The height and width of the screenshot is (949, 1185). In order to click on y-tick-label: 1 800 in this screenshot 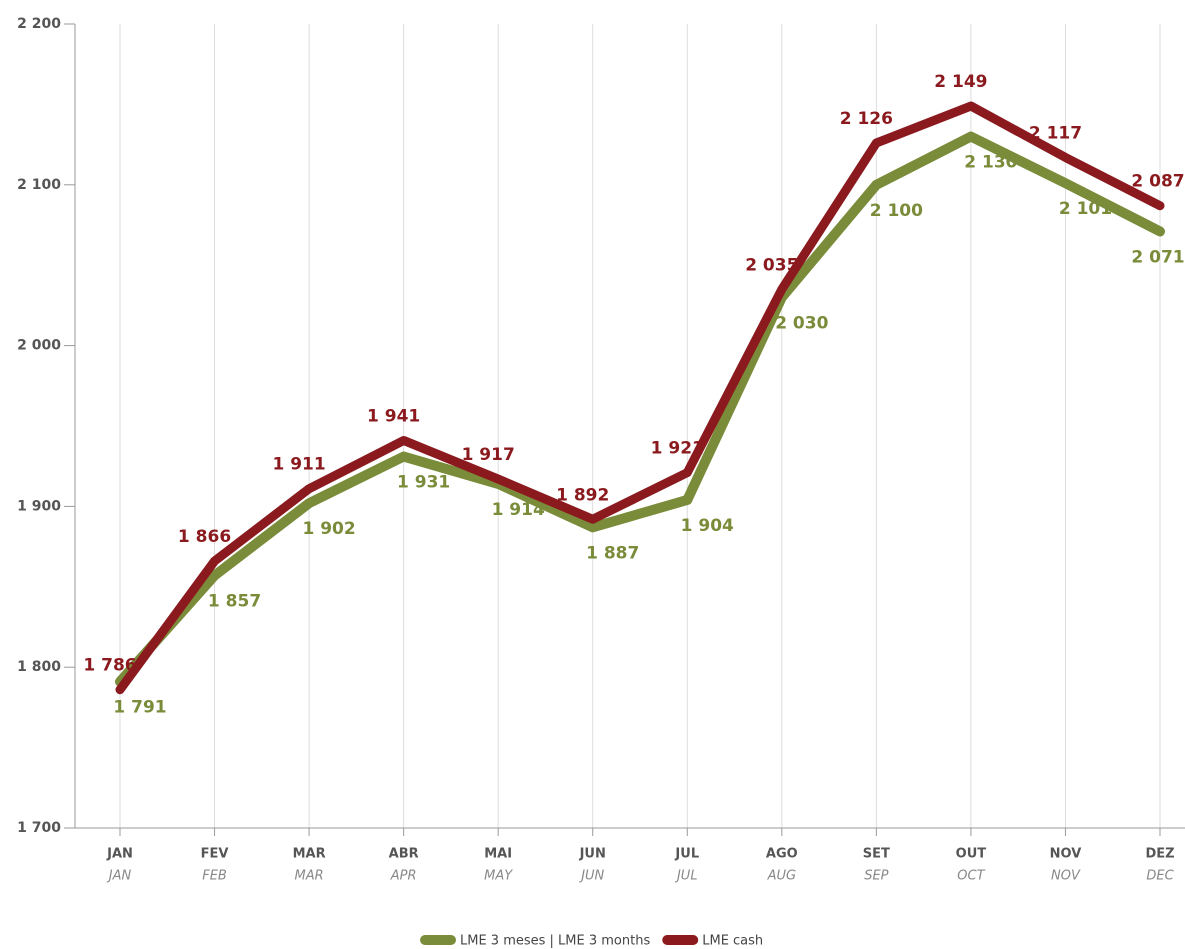, I will do `click(39, 667)`.